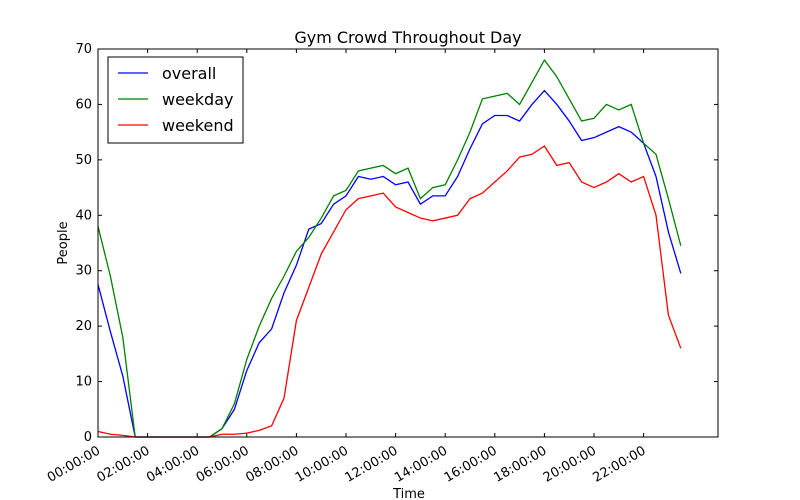 This screenshot has height=500, width=800. What do you see at coordinates (83, 382) in the screenshot?
I see `y-tick-label: 10` at bounding box center [83, 382].